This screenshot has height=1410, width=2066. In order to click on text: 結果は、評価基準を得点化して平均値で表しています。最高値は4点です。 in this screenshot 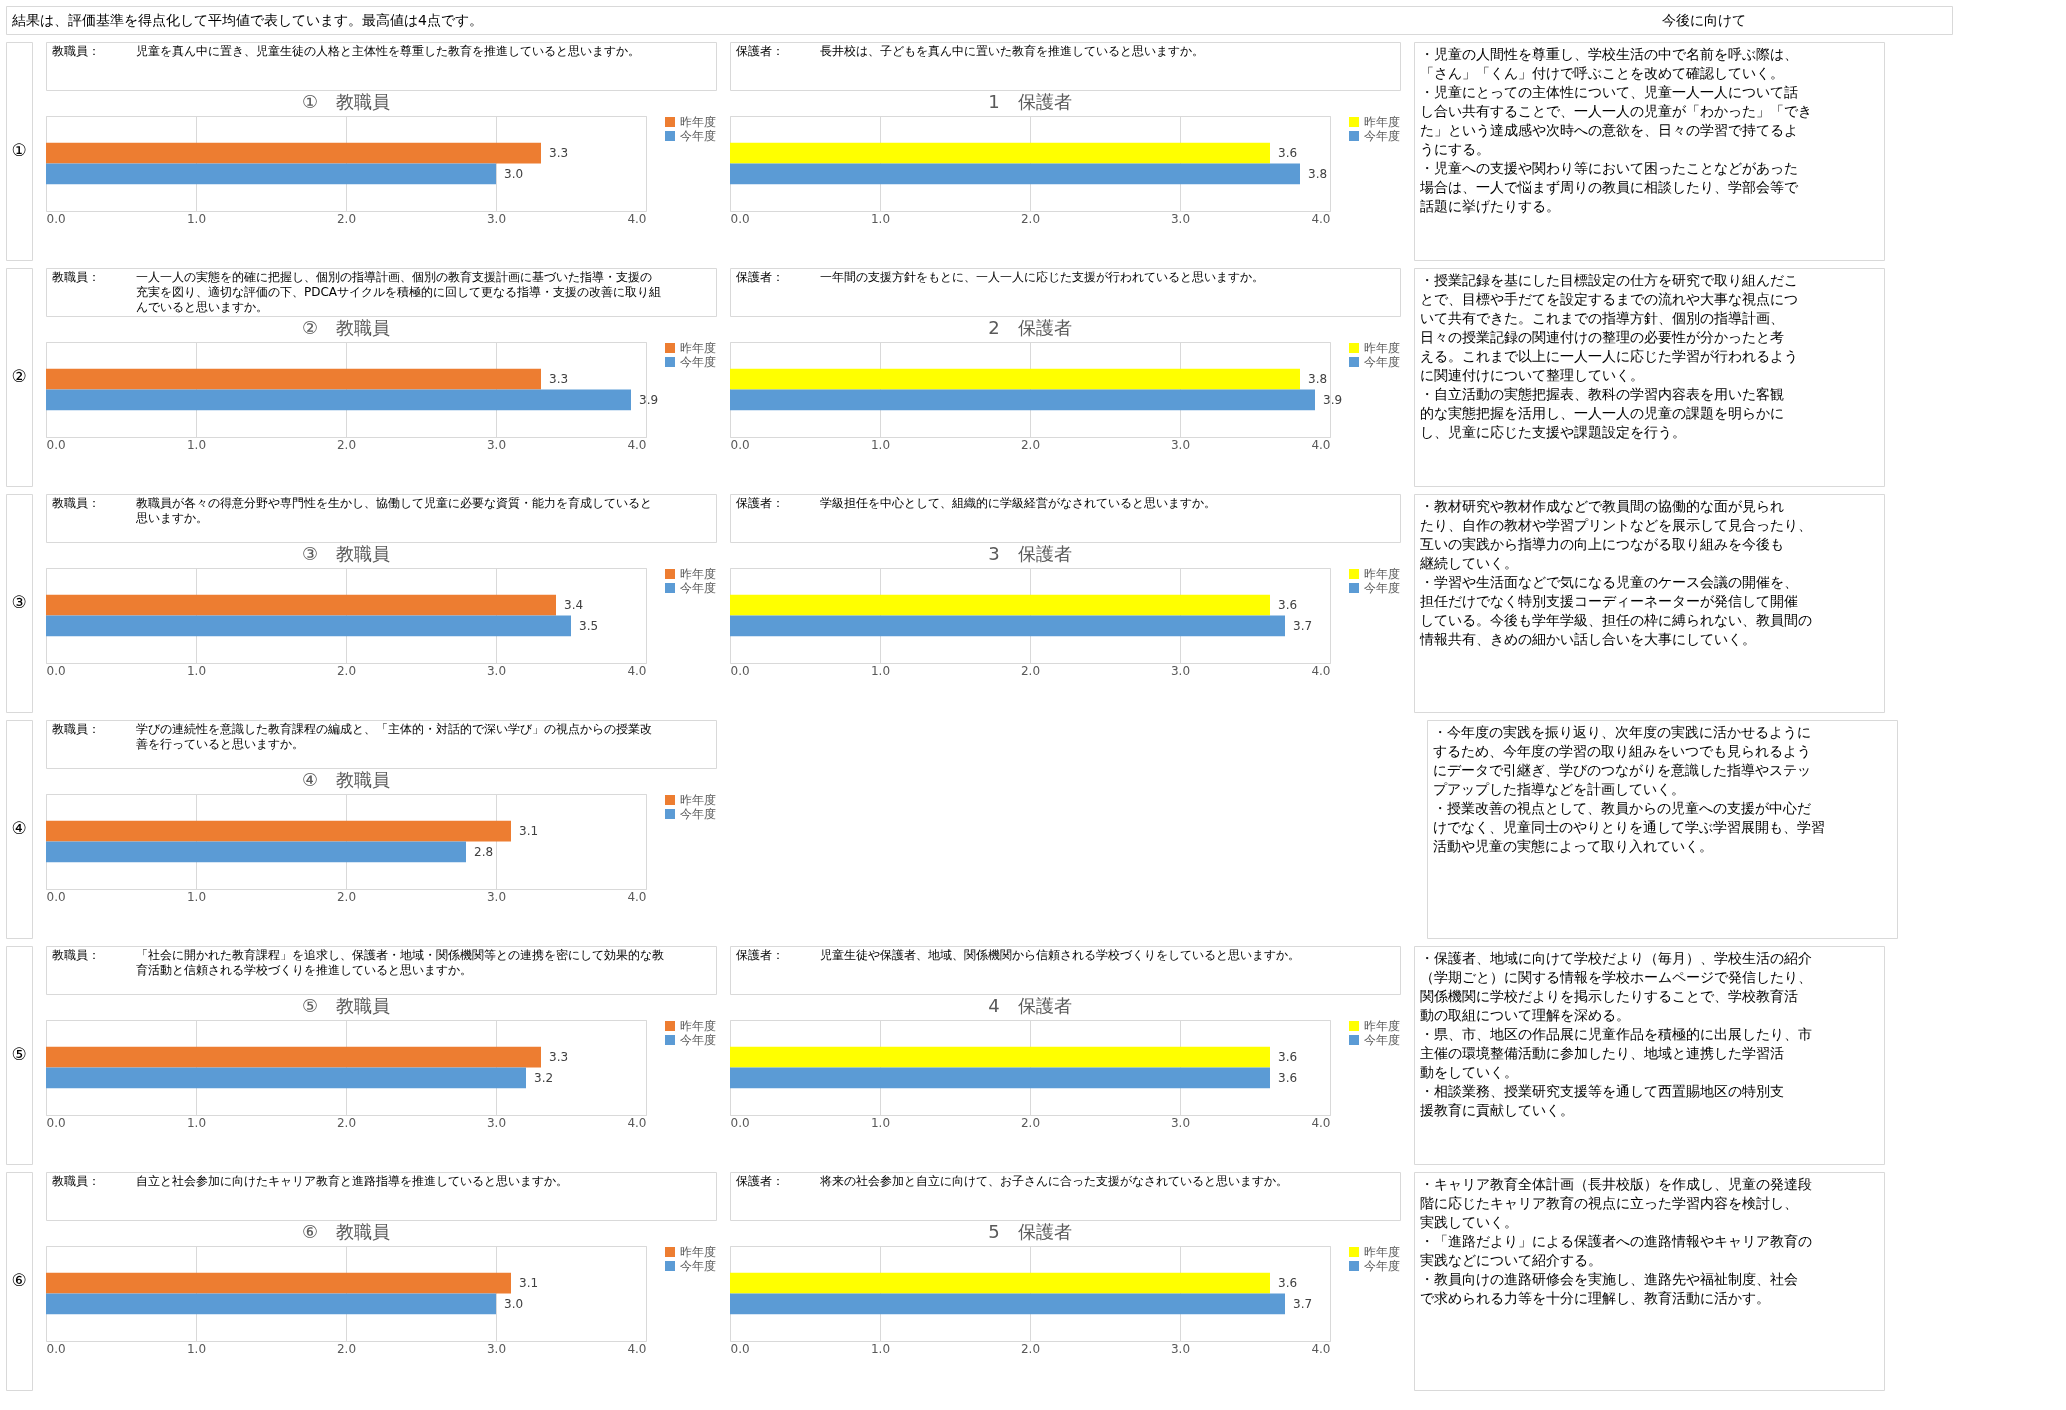, I will do `click(247, 20)`.